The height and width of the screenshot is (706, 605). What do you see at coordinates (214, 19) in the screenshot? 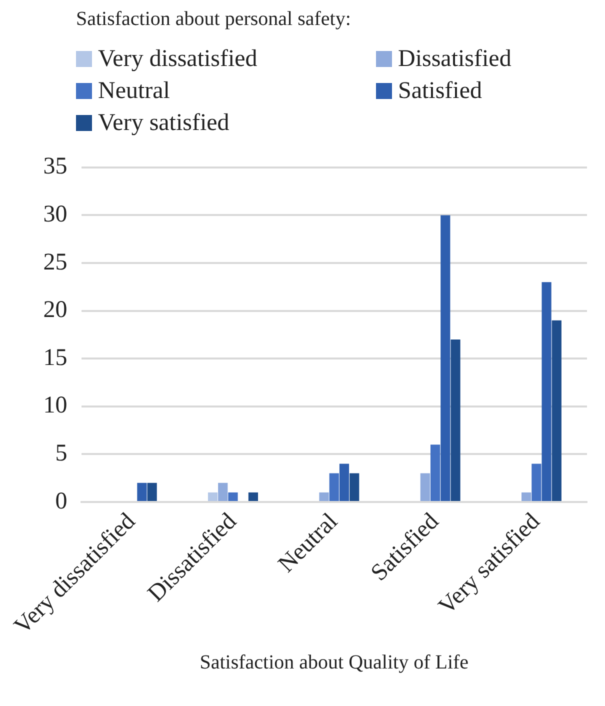
I see `legend-title: Satisfaction about personal safety:` at bounding box center [214, 19].